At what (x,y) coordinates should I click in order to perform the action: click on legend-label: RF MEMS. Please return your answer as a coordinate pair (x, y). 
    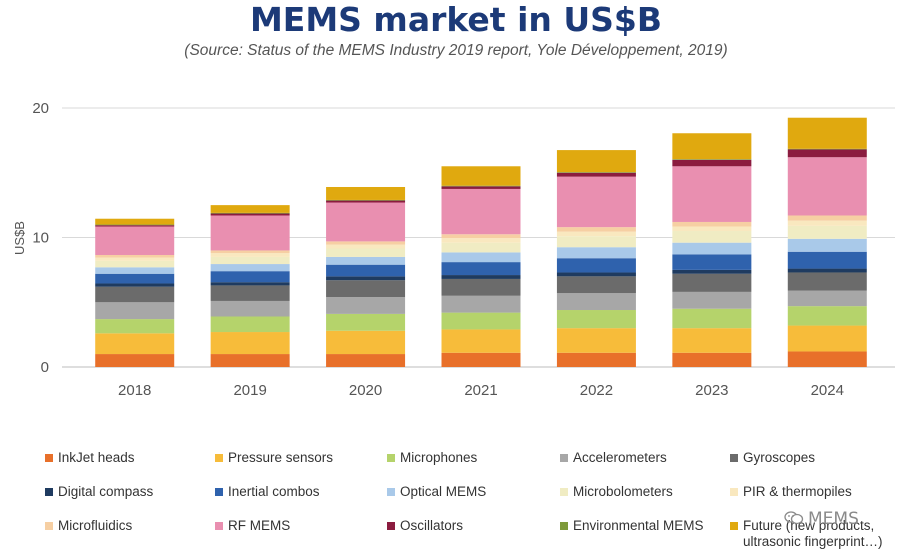
    Looking at the image, I should click on (259, 526).